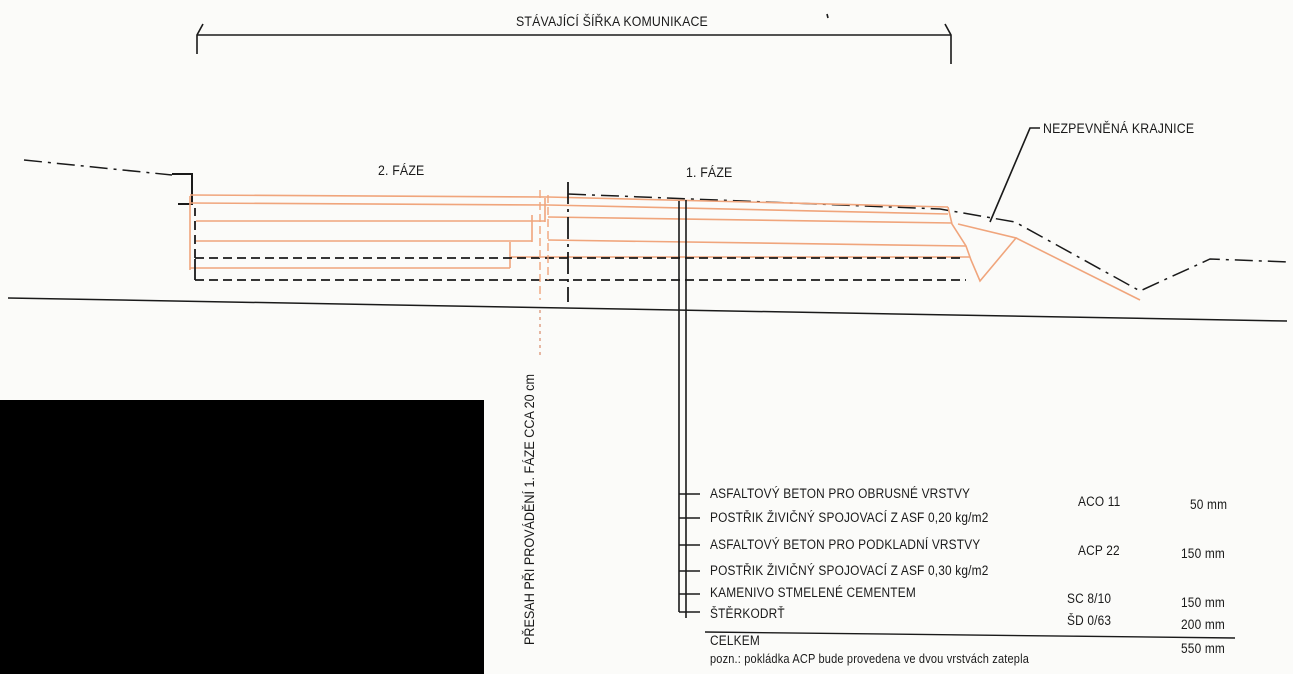 The width and height of the screenshot is (1293, 674). I want to click on layer-5-thickness: 150 mm, so click(1203, 602).